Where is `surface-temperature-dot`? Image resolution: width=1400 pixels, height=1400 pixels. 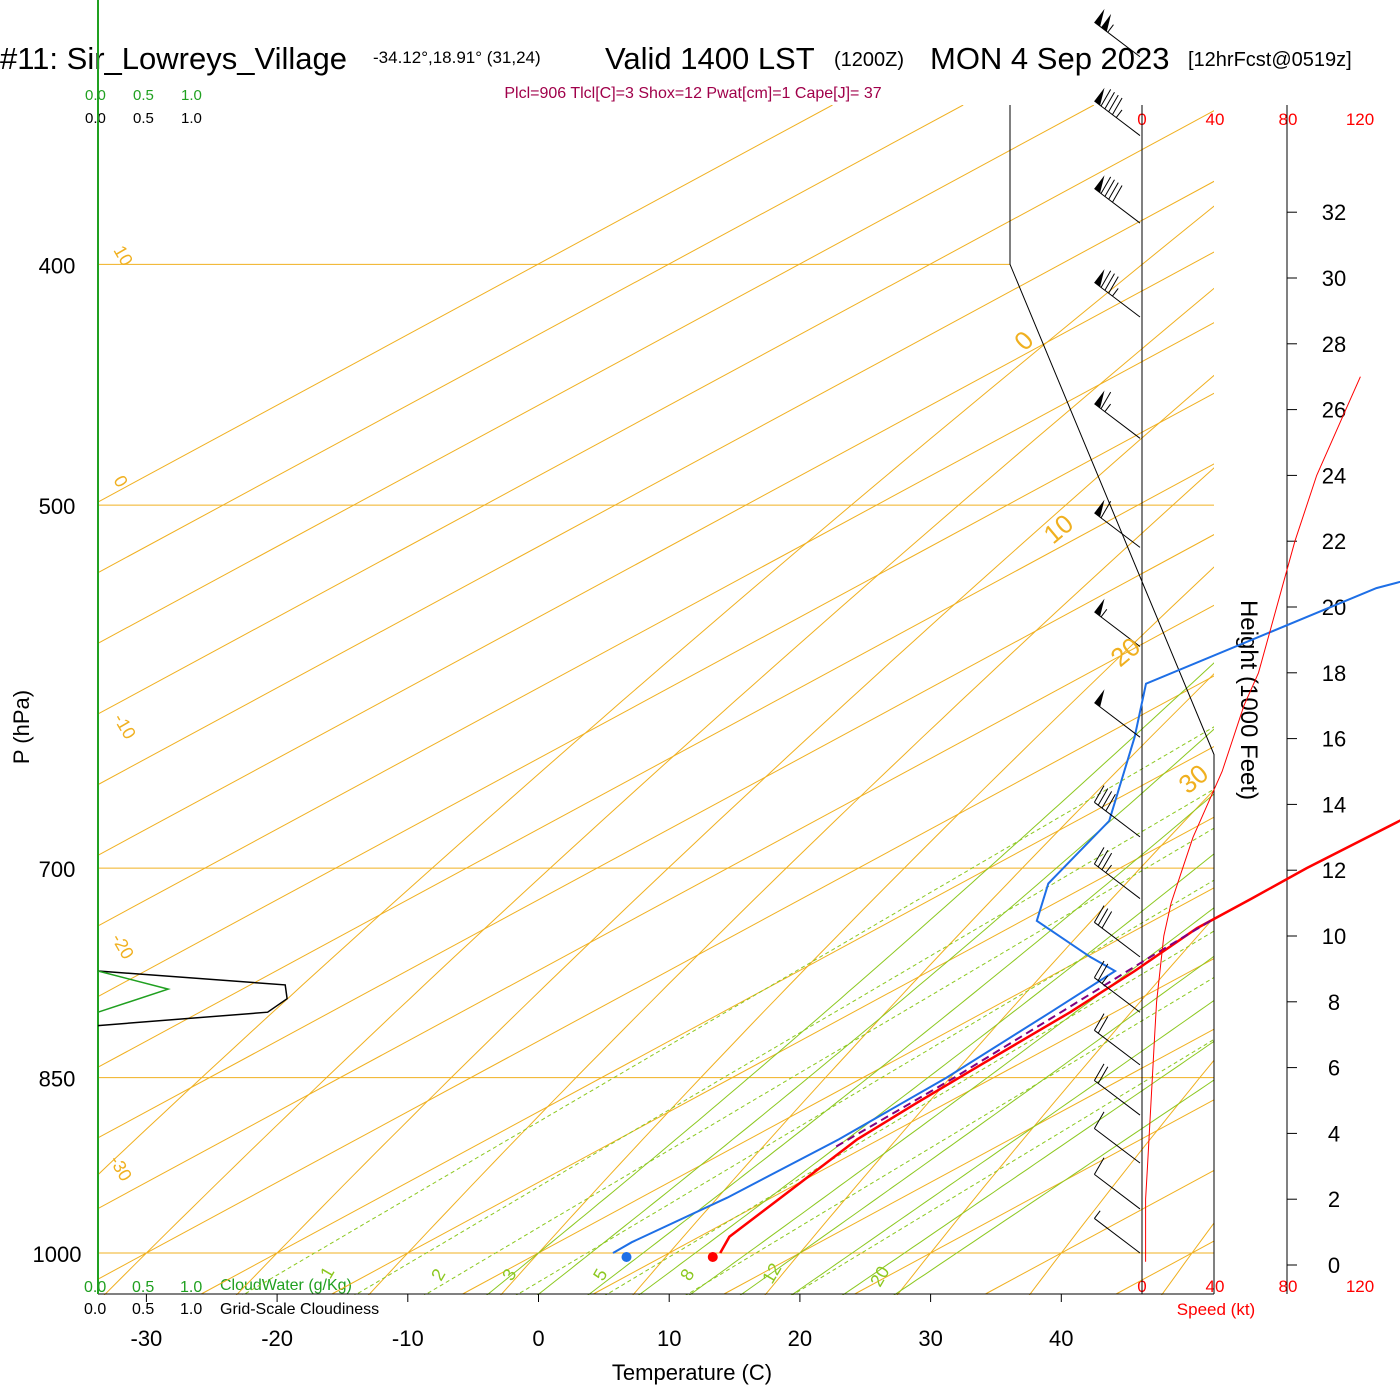
surface-temperature-dot is located at coordinates (712, 1257).